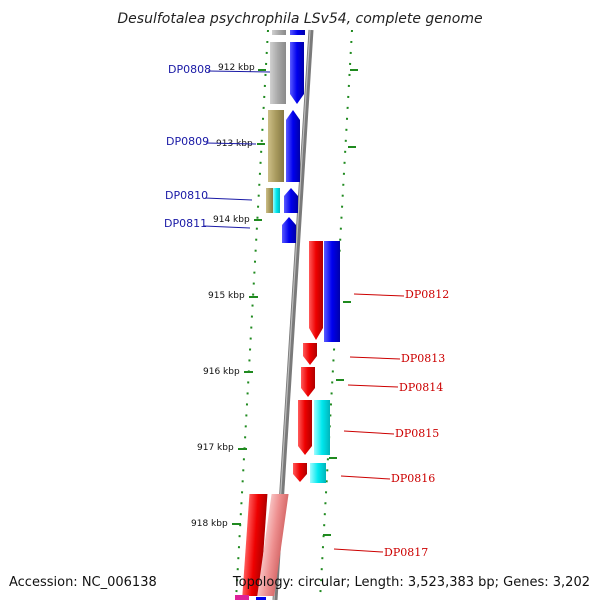 The image size is (600, 600). What do you see at coordinates (310, 354) in the screenshot?
I see `gene-arrow-dp0813` at bounding box center [310, 354].